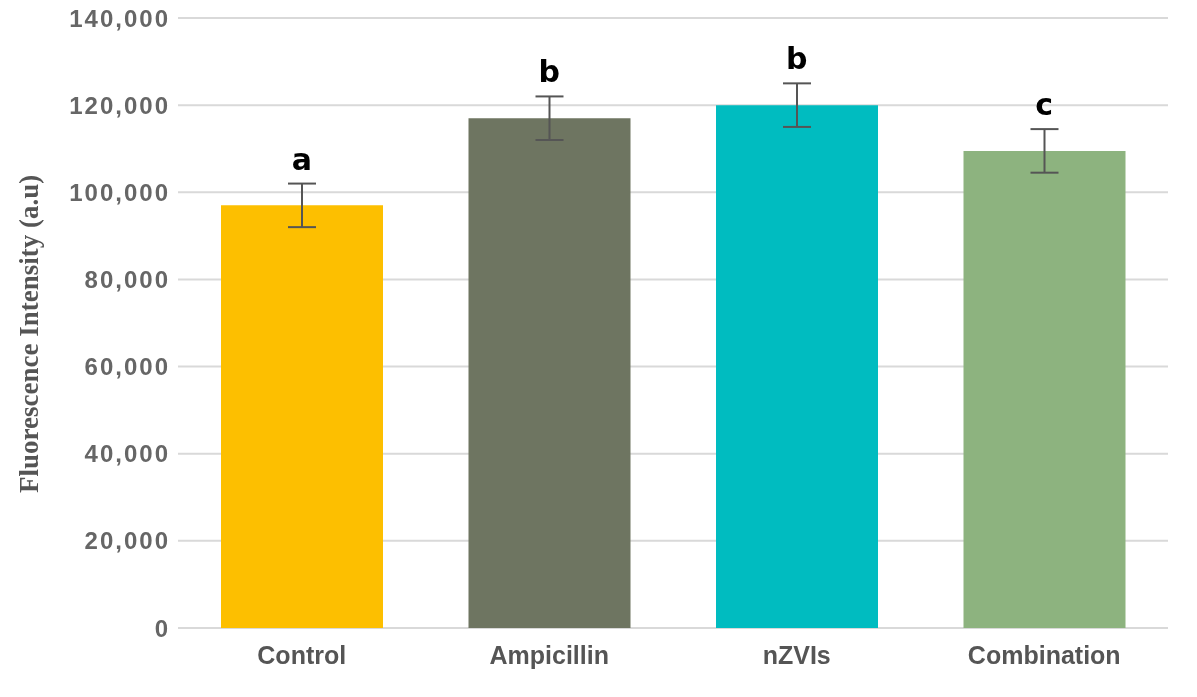 The height and width of the screenshot is (697, 1197). What do you see at coordinates (127, 454) in the screenshot?
I see `y-tick-label: 40,000` at bounding box center [127, 454].